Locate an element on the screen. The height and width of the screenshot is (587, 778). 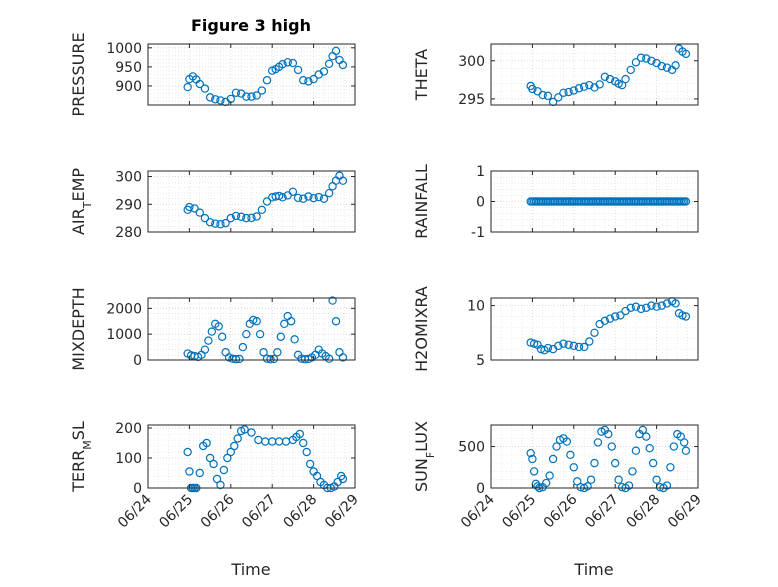
y-tick-label: 10 is located at coordinates (476, 307).